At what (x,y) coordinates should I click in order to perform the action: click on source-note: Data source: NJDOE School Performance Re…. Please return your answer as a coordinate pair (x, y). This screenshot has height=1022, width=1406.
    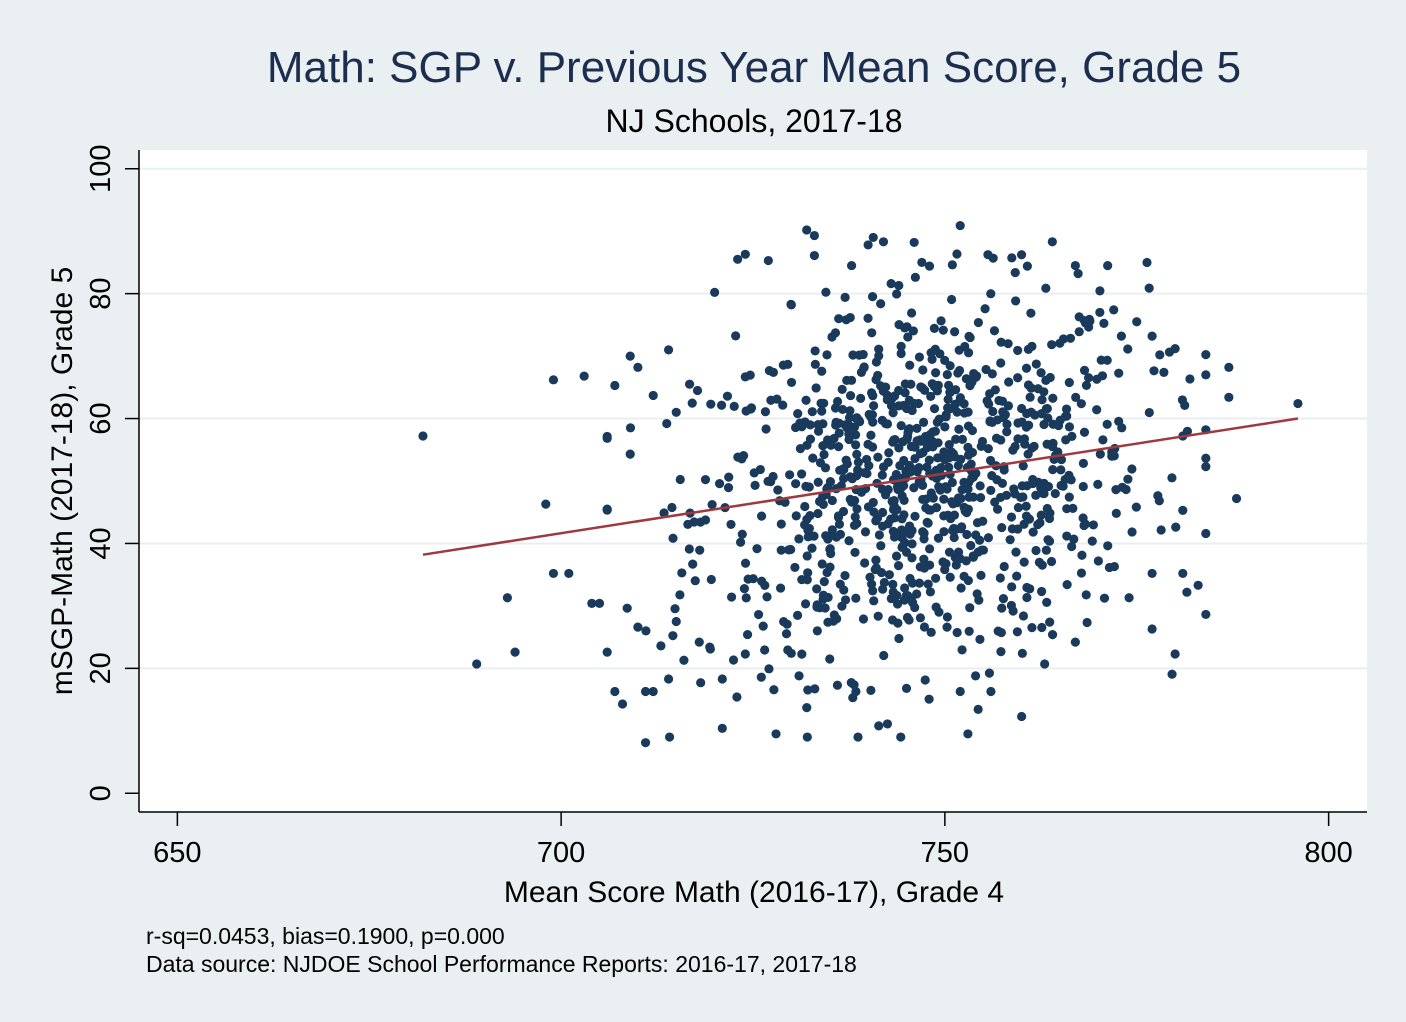
    Looking at the image, I should click on (501, 964).